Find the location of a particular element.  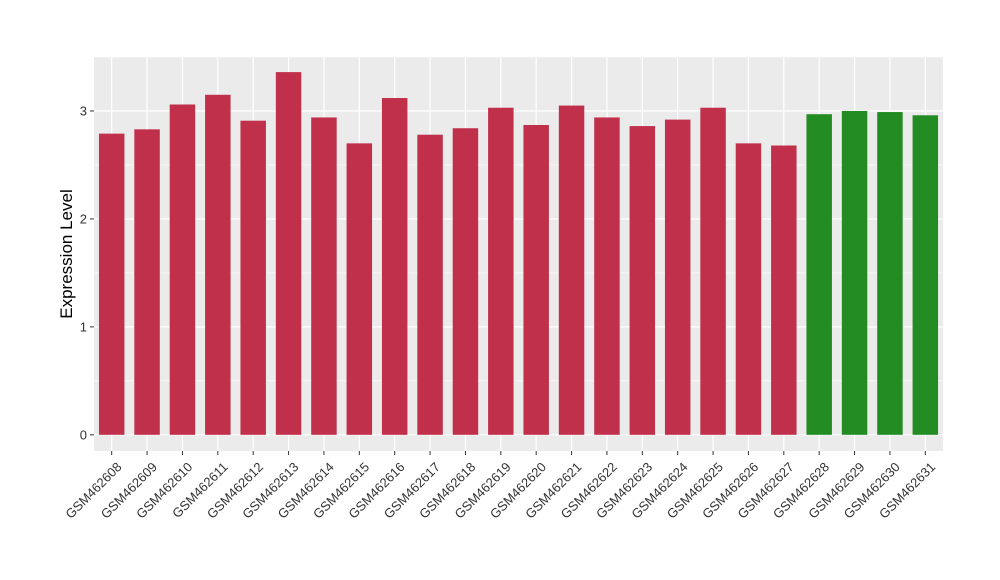

bar-GSM462611 is located at coordinates (218, 264).